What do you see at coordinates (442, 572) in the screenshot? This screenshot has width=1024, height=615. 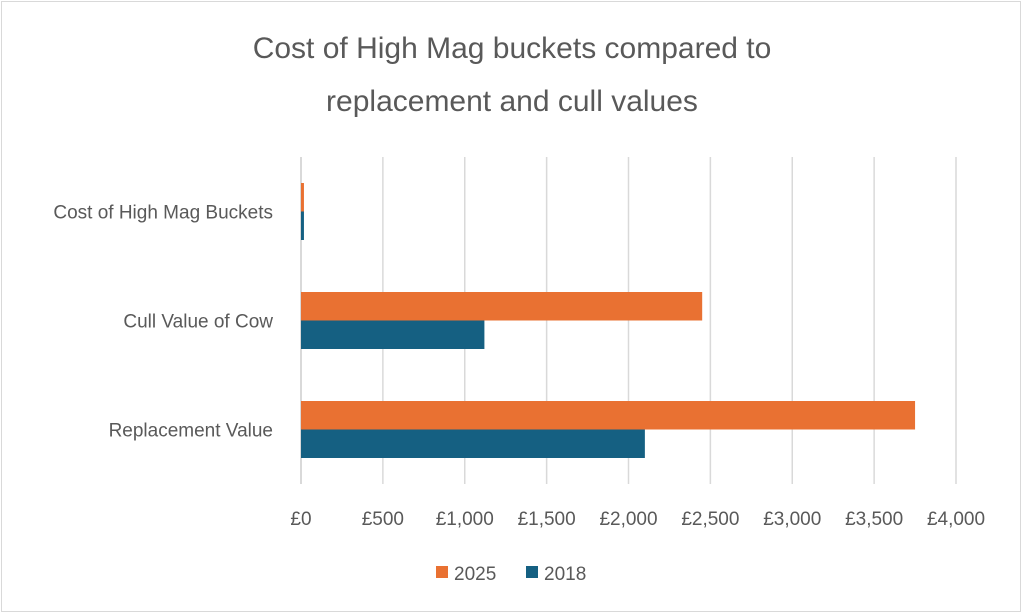 I see `legend-swatch-2025` at bounding box center [442, 572].